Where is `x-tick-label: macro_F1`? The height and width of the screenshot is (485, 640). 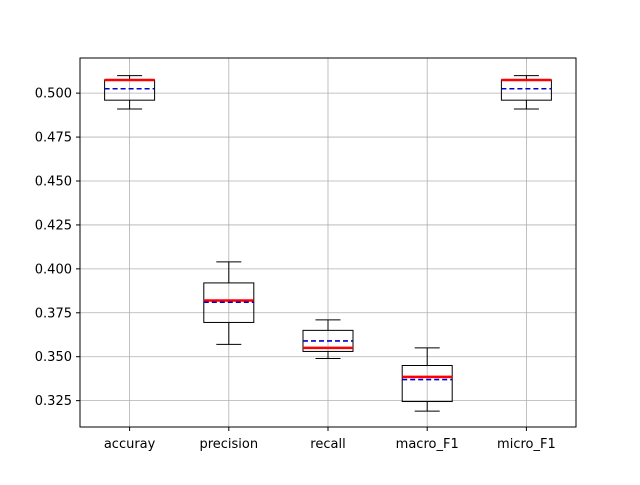
x-tick-label: macro_F1 is located at coordinates (427, 444).